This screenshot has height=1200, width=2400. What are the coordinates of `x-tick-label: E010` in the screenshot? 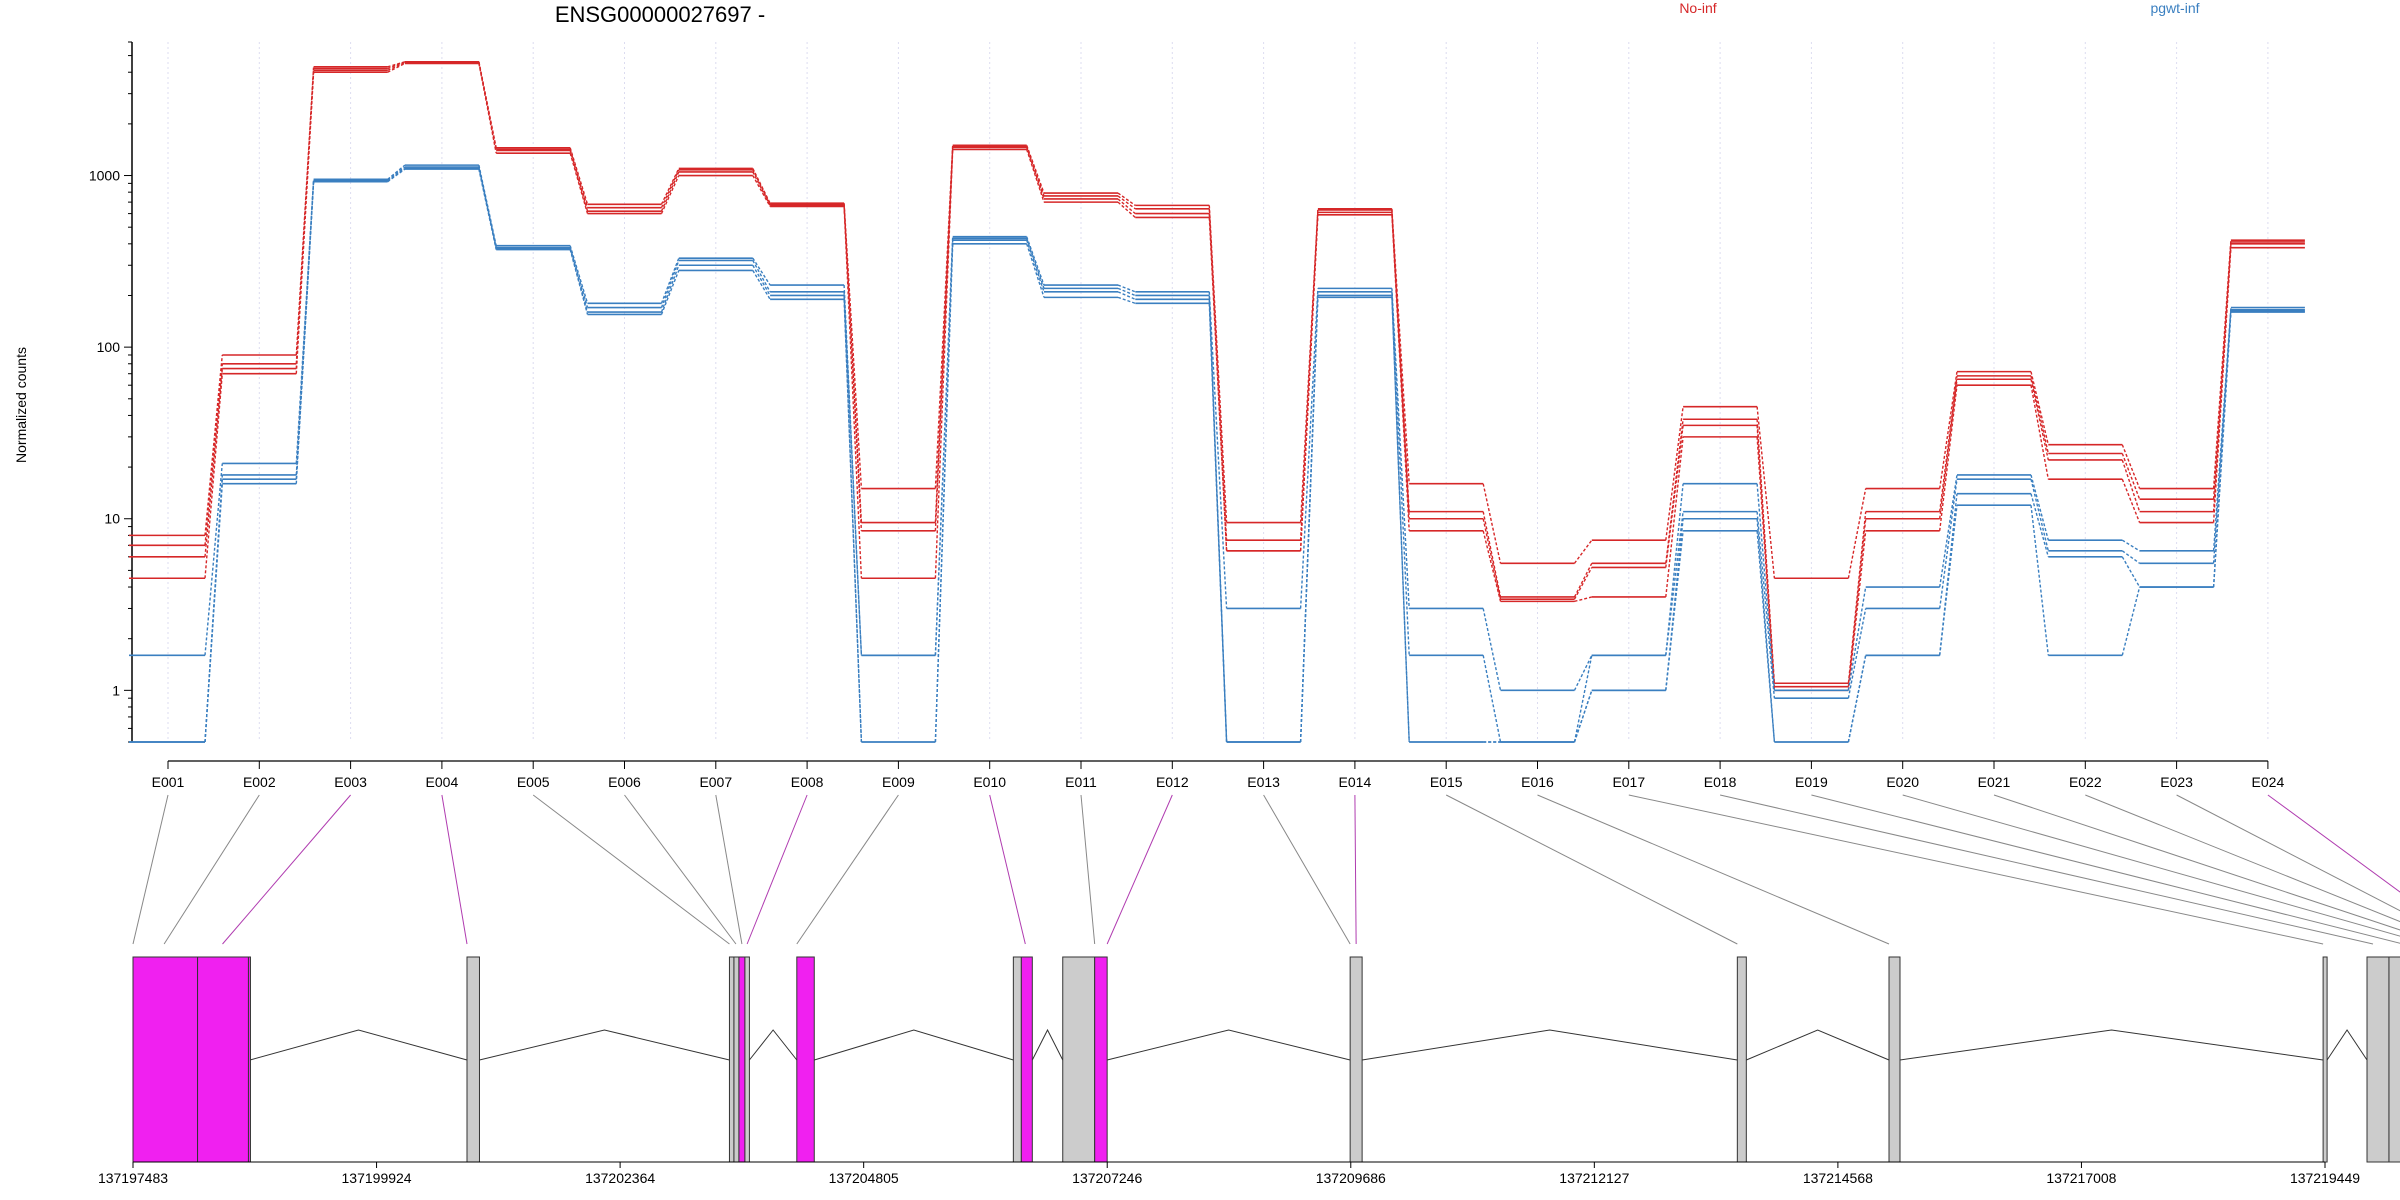 It's located at (989, 782).